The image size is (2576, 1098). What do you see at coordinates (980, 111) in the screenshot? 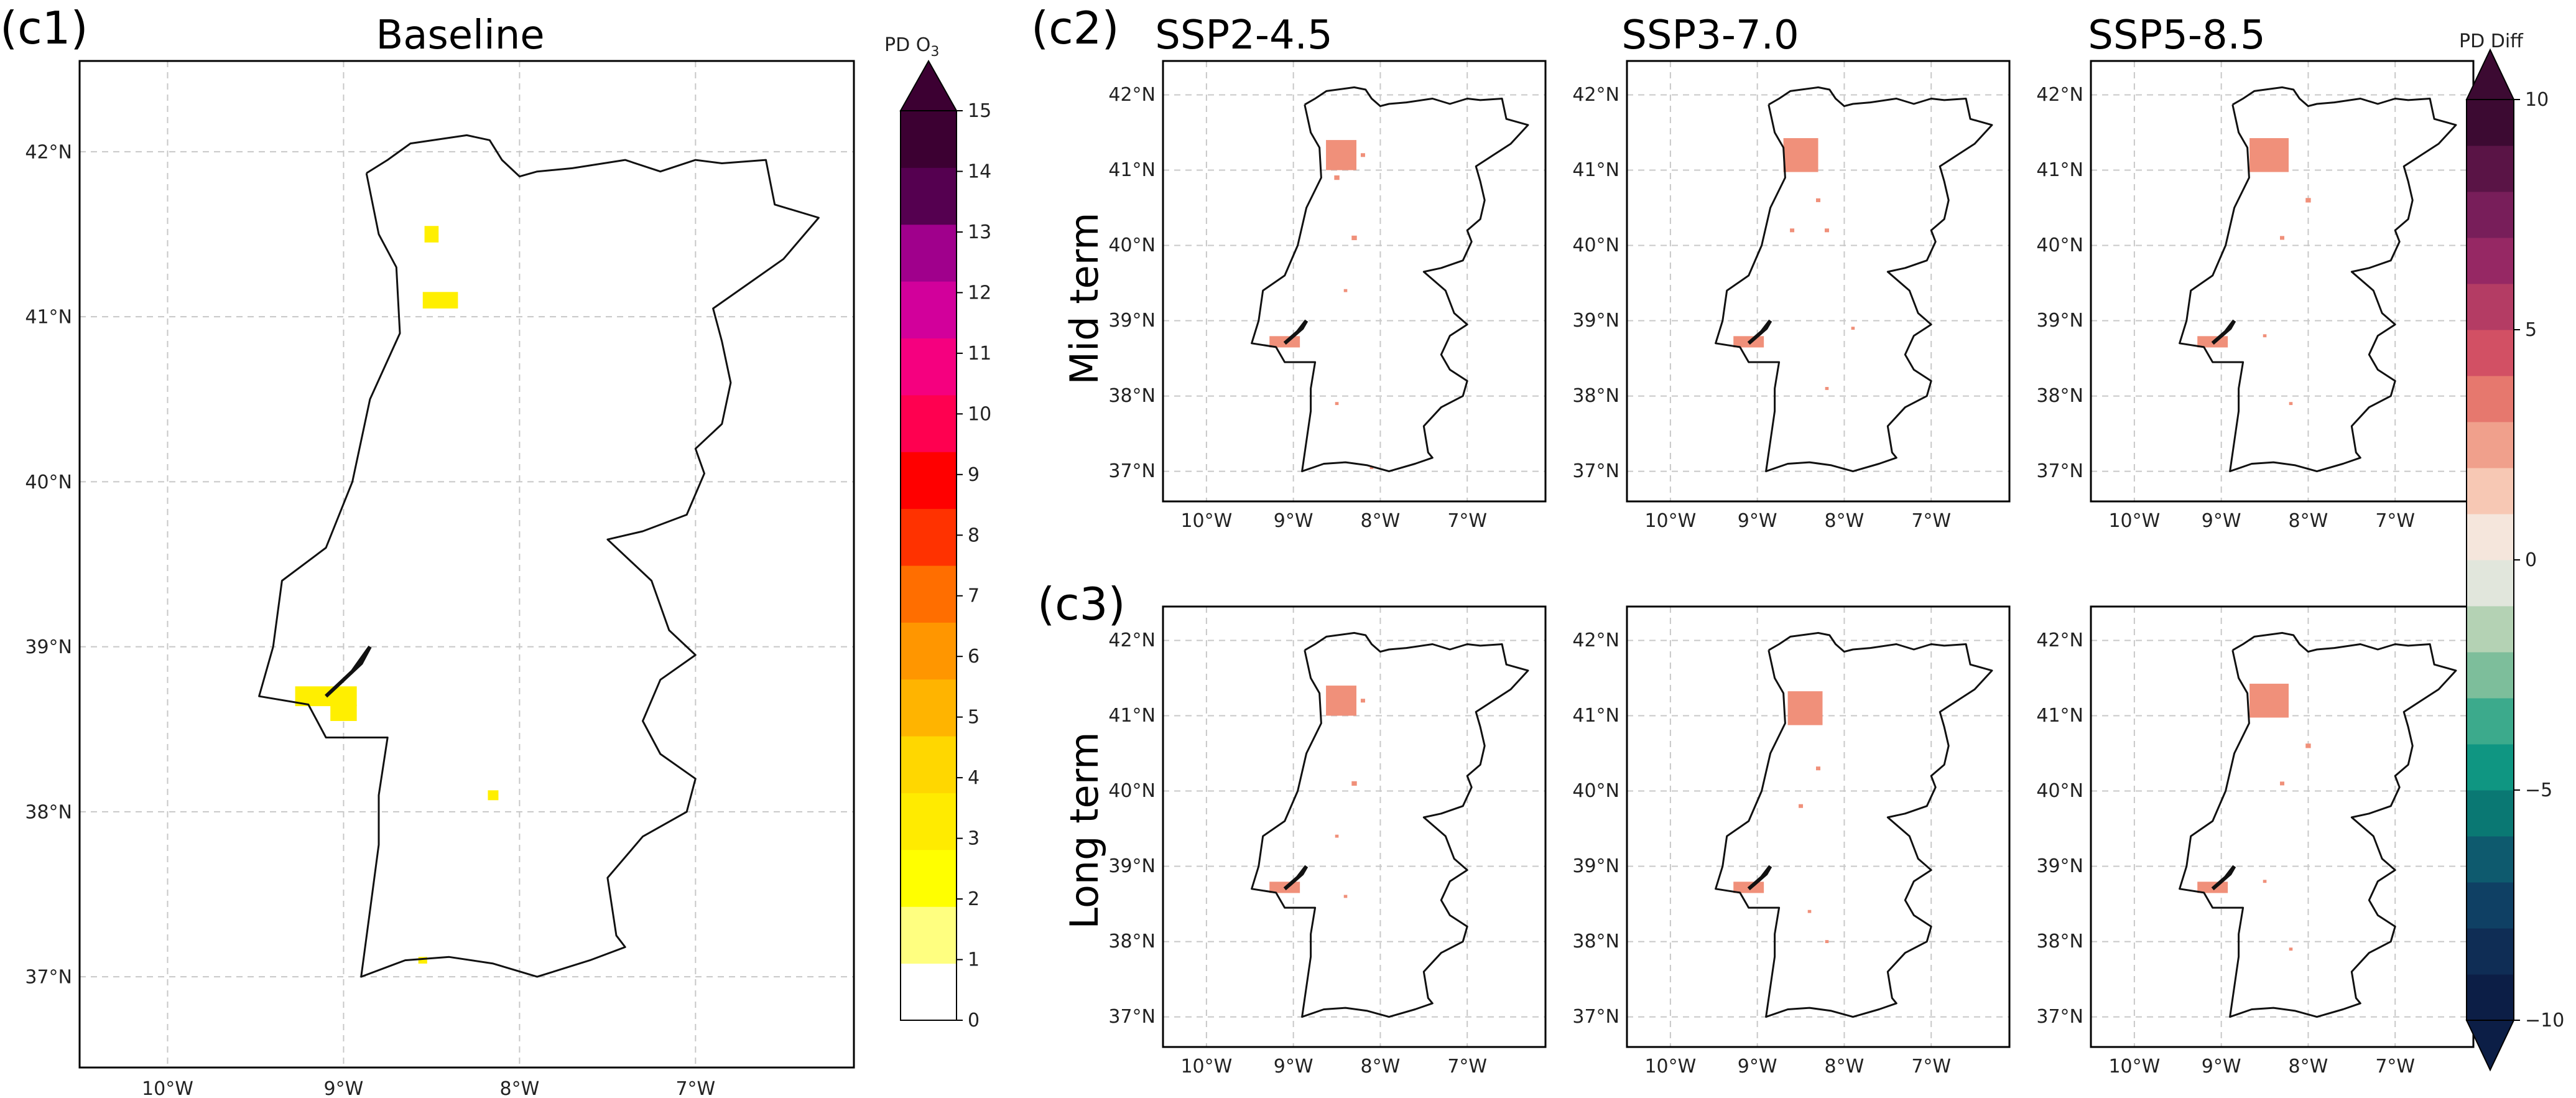
I see `colorbar-tick-label: 15` at bounding box center [980, 111].